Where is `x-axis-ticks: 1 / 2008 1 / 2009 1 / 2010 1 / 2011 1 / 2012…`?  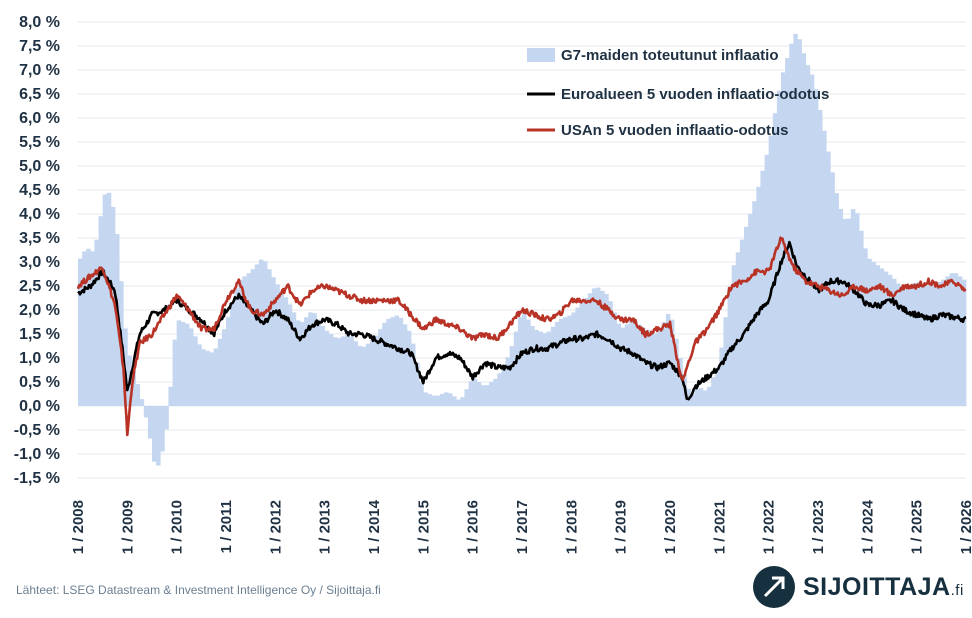
x-axis-ticks: 1 / 2008 1 / 2009 1 / 2010 1 / 2011 1 / 2012… is located at coordinates (521, 526).